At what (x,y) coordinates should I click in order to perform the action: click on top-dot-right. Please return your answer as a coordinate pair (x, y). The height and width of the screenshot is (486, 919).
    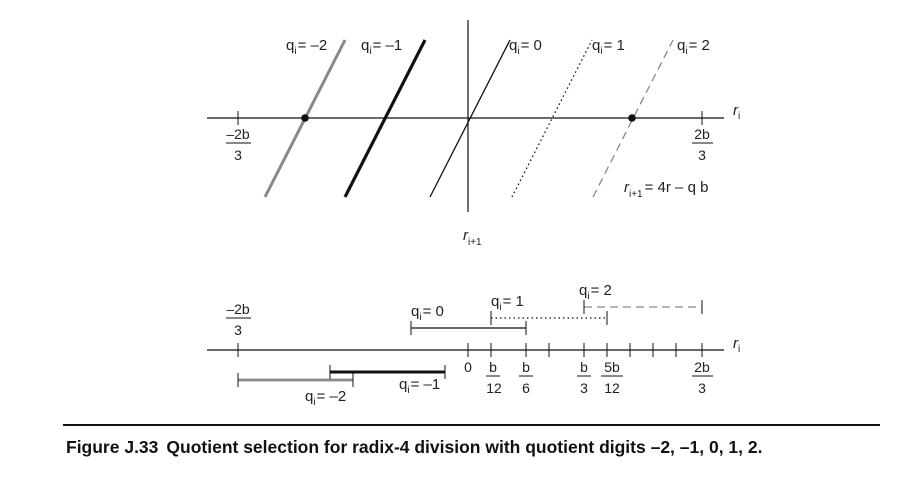
    Looking at the image, I should click on (632, 118).